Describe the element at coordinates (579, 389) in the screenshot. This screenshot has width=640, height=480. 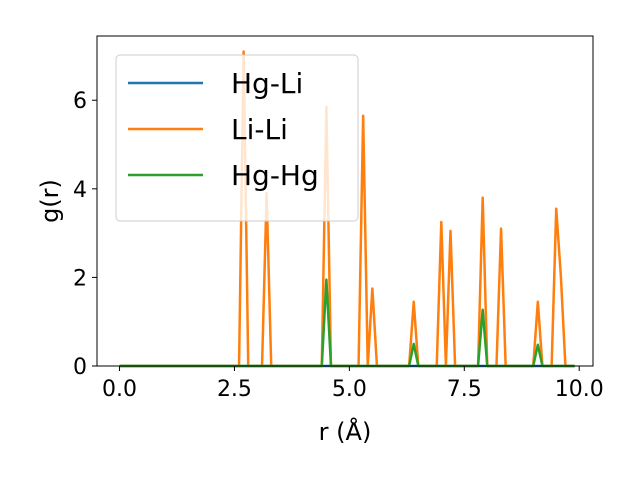
I see `x-tick-label: 10.0` at that location.